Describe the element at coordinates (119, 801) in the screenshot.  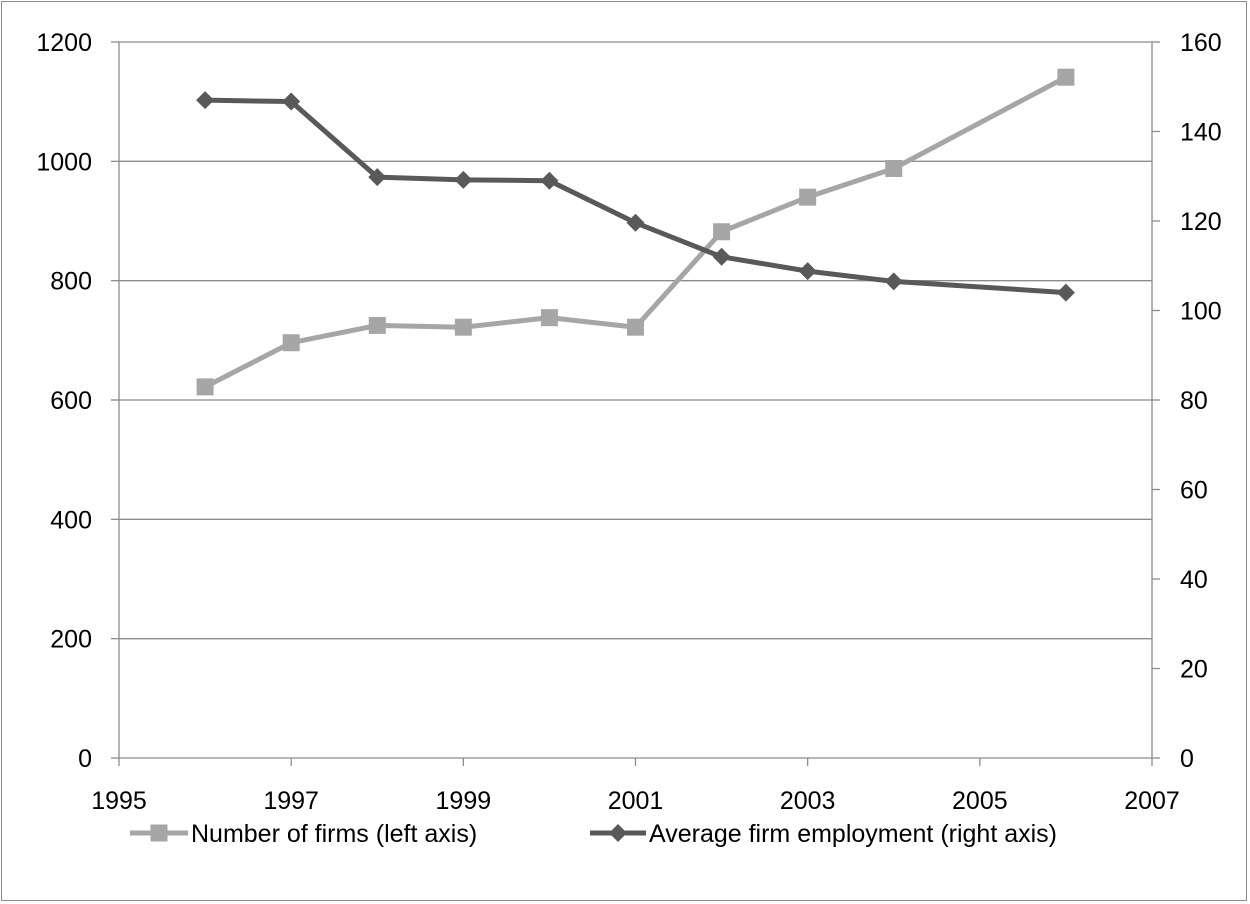
I see `x-tick-label: 1995` at that location.